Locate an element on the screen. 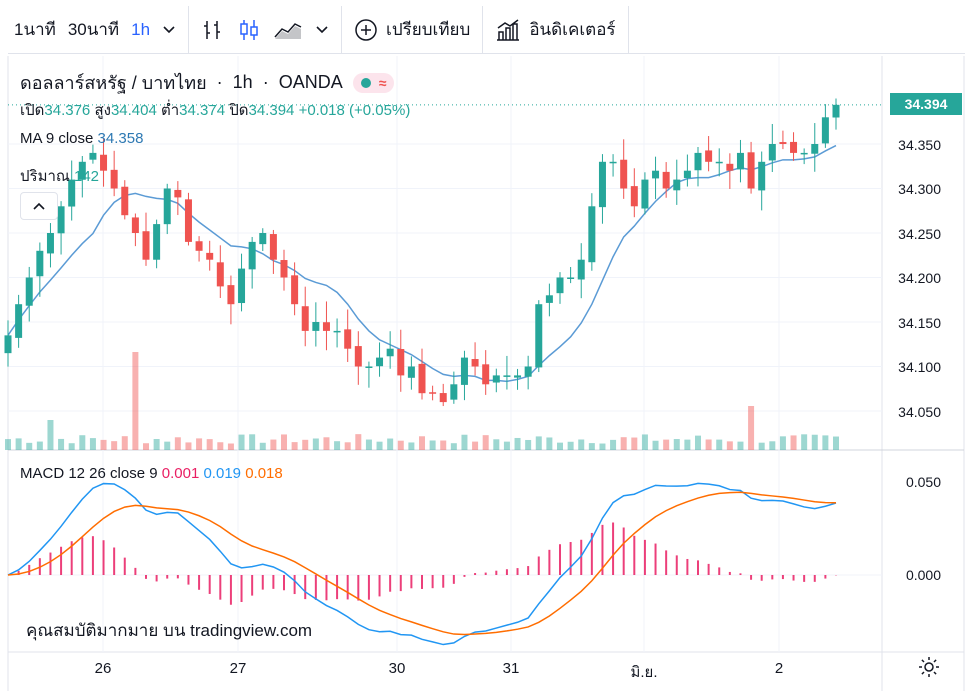  plus-circle-icon is located at coordinates (366, 30).